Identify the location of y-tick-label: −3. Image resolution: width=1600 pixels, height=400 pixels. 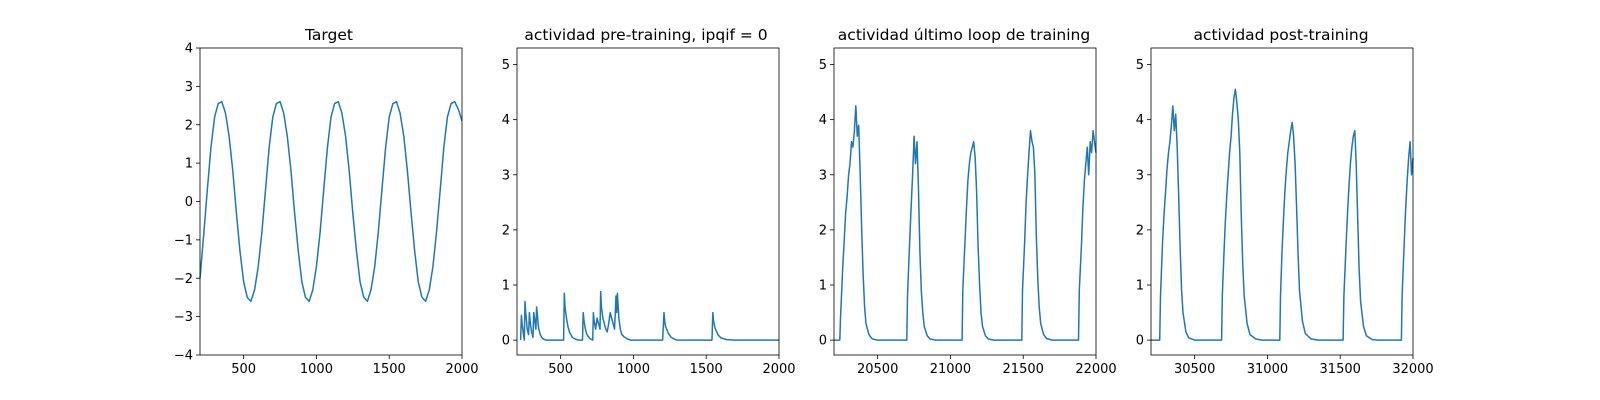
(183, 317).